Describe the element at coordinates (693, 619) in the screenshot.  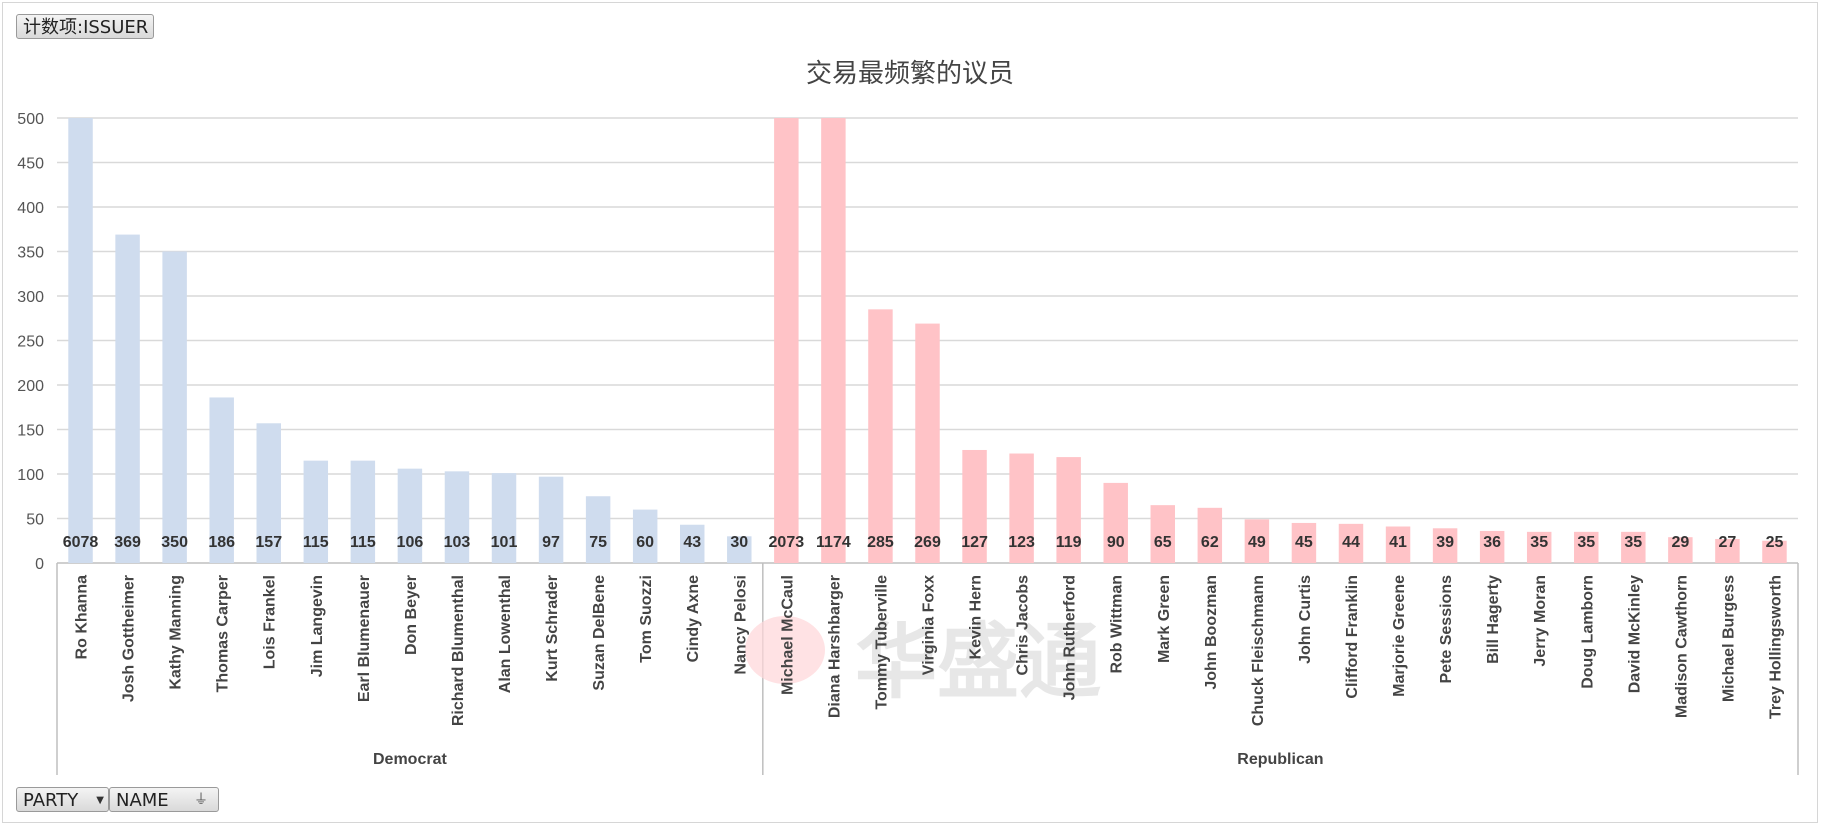
I see `x-tick-label: Cindy Axne` at that location.